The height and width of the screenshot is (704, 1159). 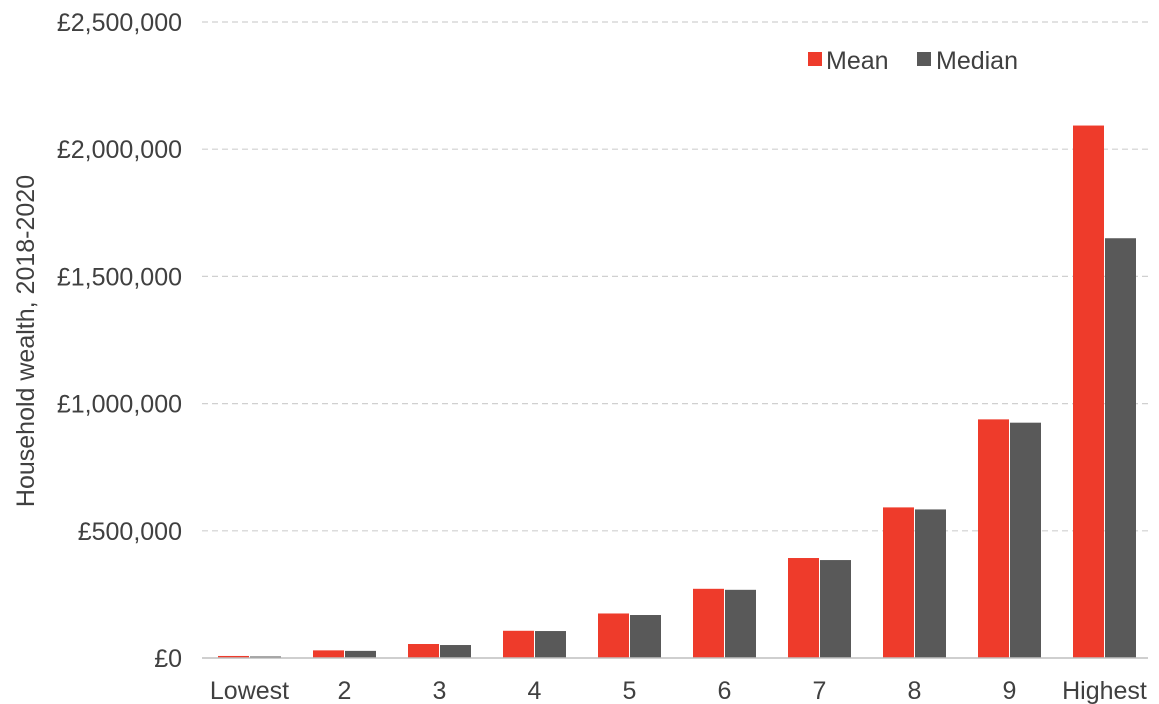 I want to click on y-tick-label: £2,000,000, so click(x=119, y=150).